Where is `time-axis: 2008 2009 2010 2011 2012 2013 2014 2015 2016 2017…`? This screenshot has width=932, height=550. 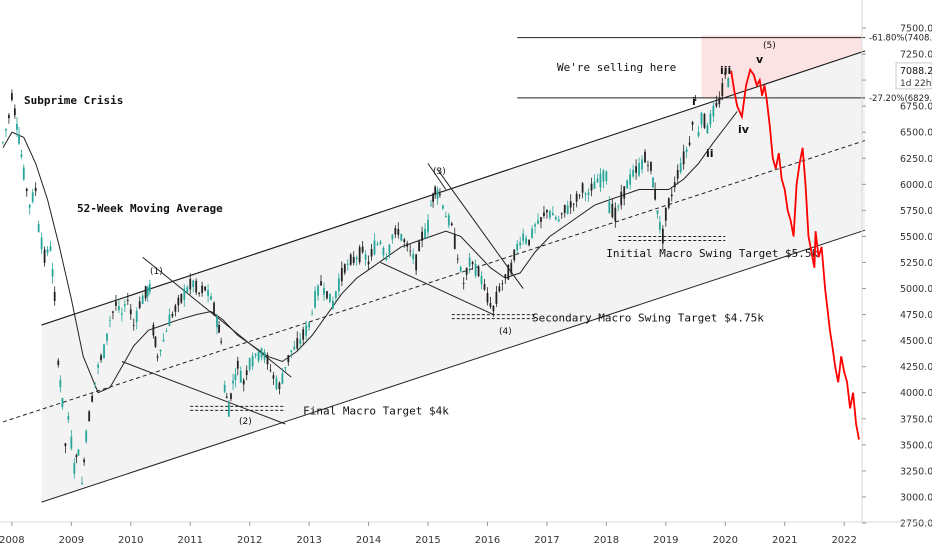 time-axis: 2008 2009 2010 2011 2012 2013 2014 2015 2016 2017… is located at coordinates (466, 533).